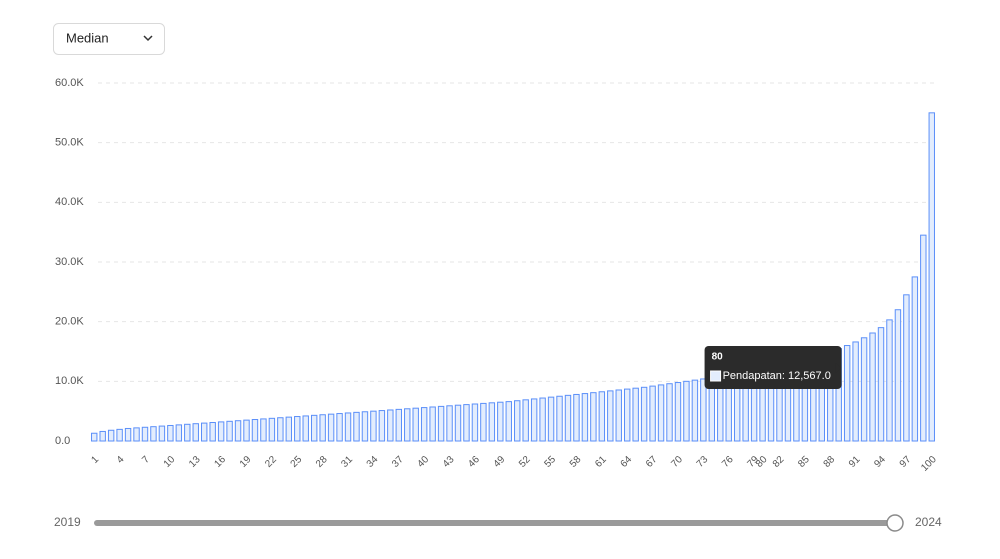  I want to click on x-tick-label: 28, so click(322, 462).